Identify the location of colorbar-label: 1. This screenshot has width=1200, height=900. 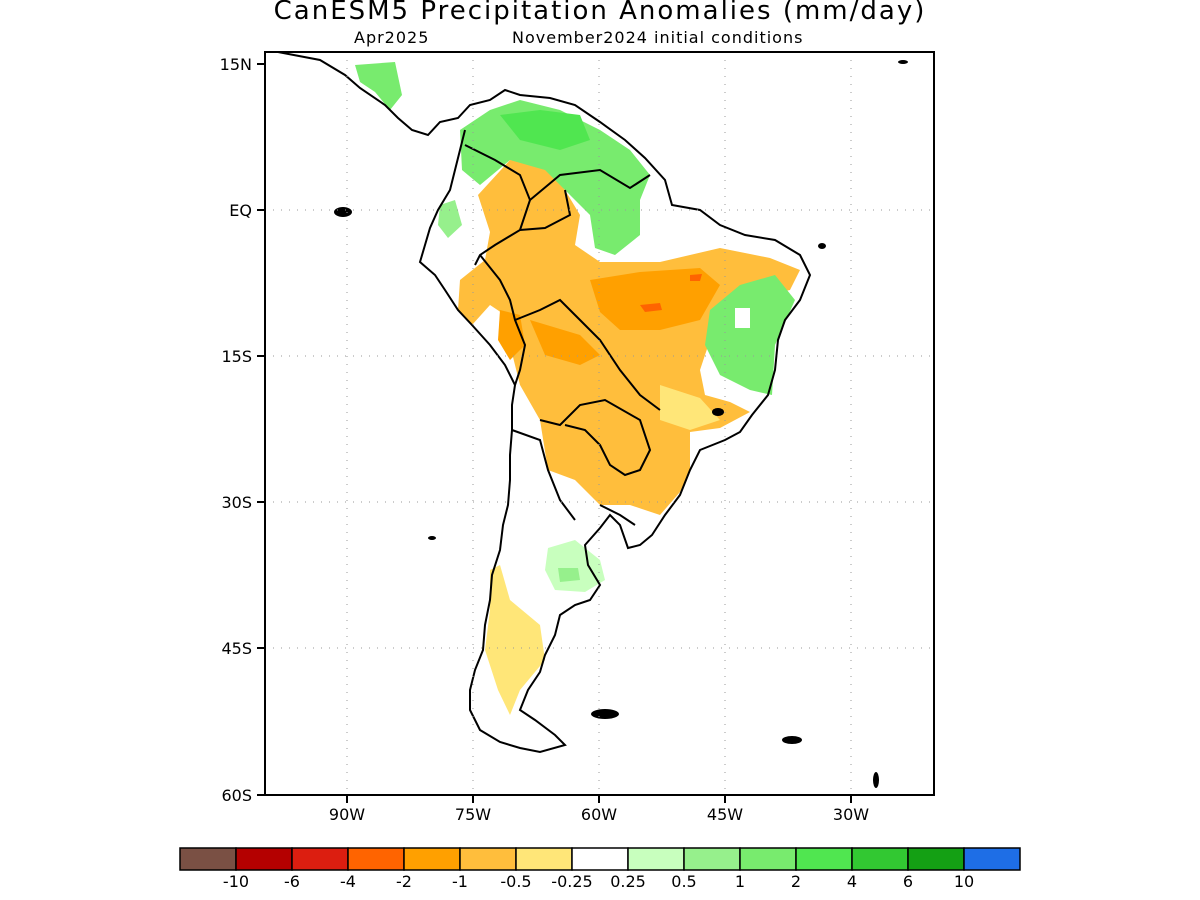
(740, 881).